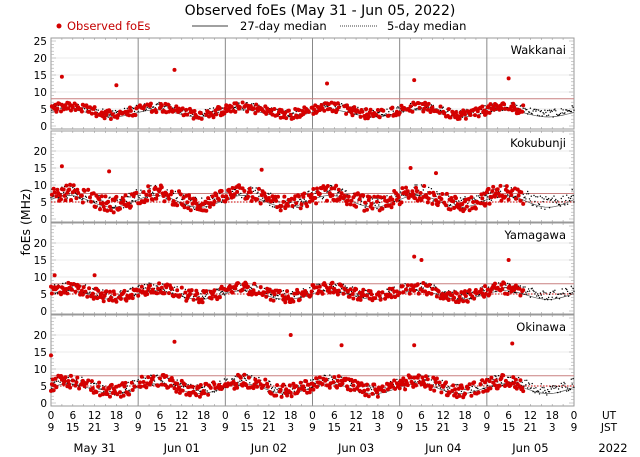 Image resolution: width=640 pixels, height=457 pixels. Describe the element at coordinates (43, 110) in the screenshot. I see `y-tick-label: 5` at that location.